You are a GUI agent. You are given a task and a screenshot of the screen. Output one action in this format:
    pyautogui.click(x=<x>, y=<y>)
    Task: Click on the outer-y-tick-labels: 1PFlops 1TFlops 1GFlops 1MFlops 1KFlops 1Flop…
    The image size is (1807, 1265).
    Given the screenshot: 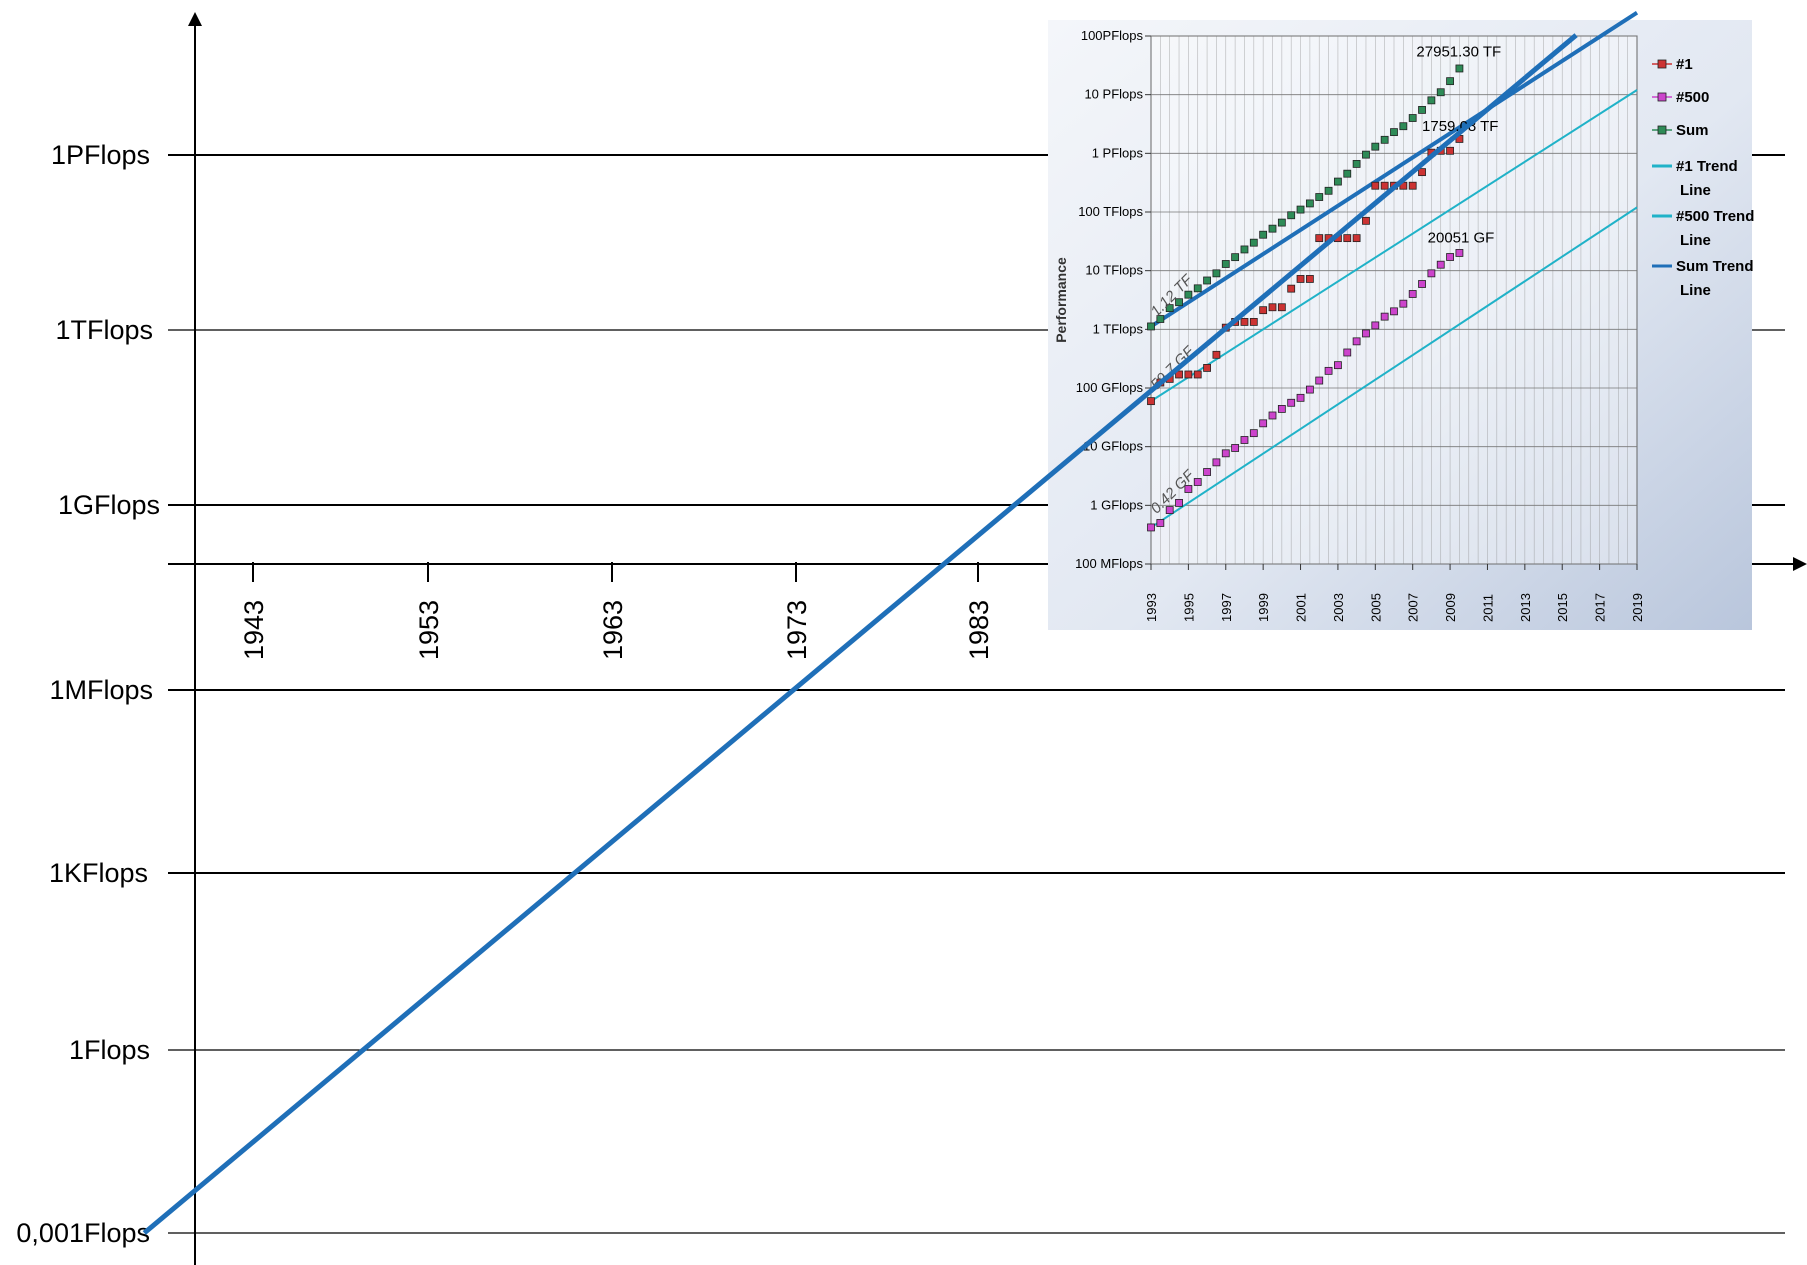 What is the action you would take?
    pyautogui.click(x=88, y=694)
    